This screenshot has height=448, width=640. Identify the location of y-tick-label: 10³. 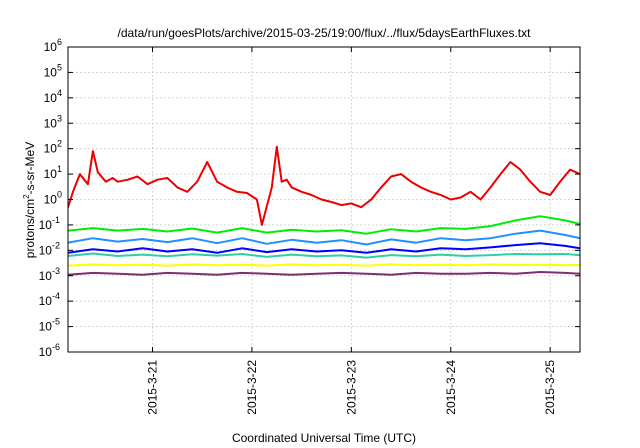
(53, 121).